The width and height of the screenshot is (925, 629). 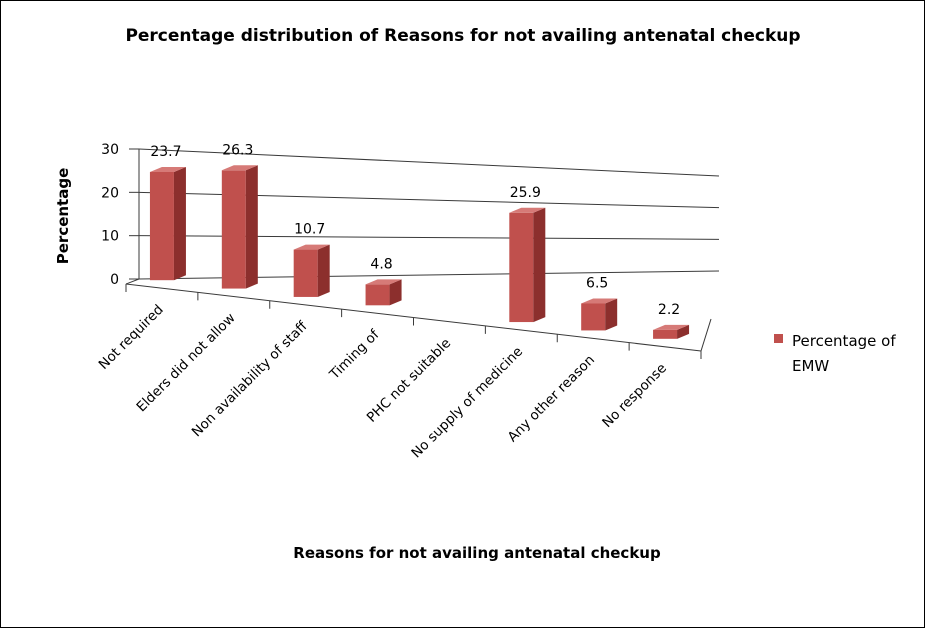 I want to click on x-tick-label: No response, so click(x=634, y=395).